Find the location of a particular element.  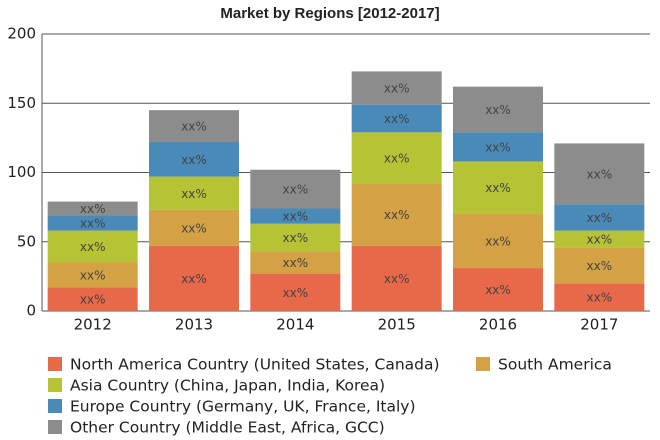

x-tick-label: 2017 is located at coordinates (599, 325).